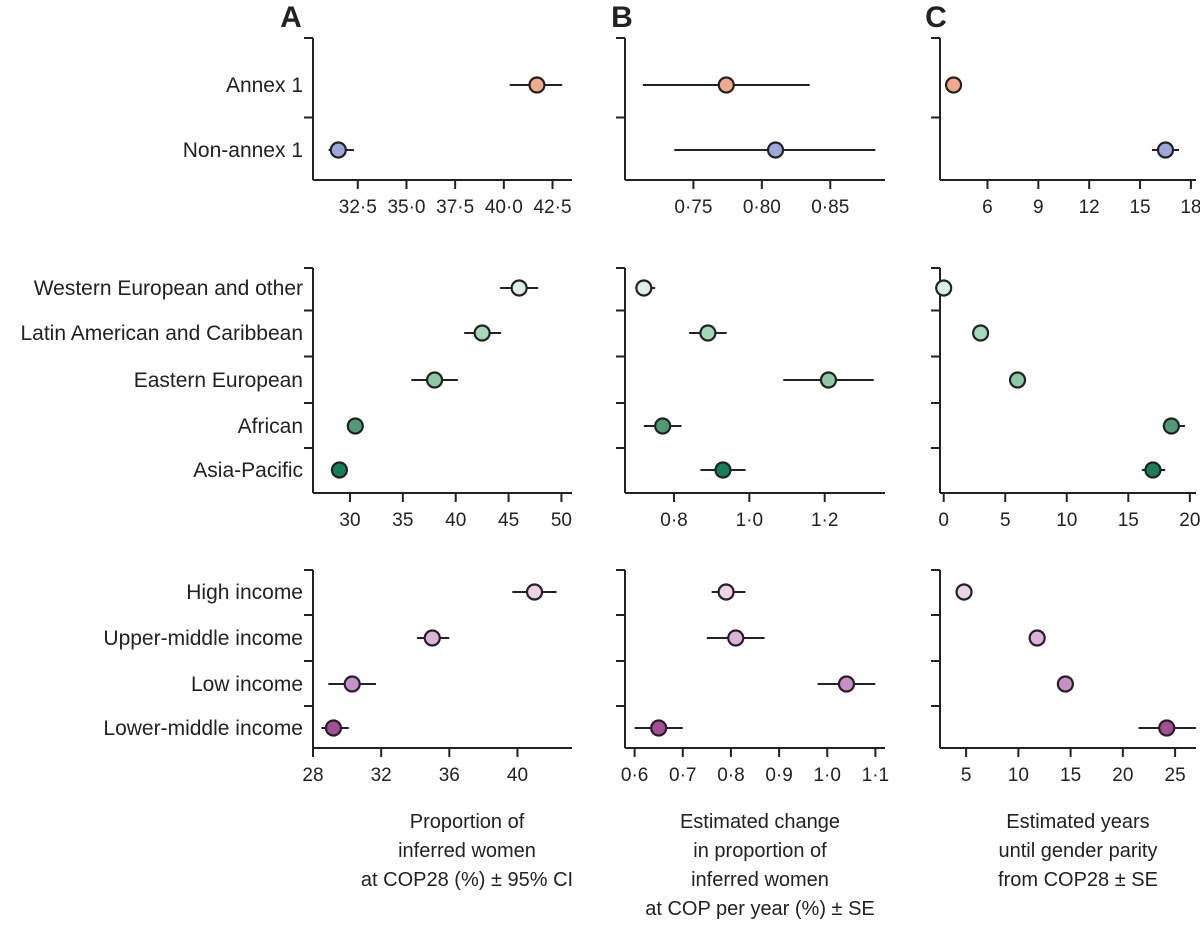 Image resolution: width=1200 pixels, height=929 pixels. I want to click on category-label-annex-1: Annex 1, so click(264, 85).